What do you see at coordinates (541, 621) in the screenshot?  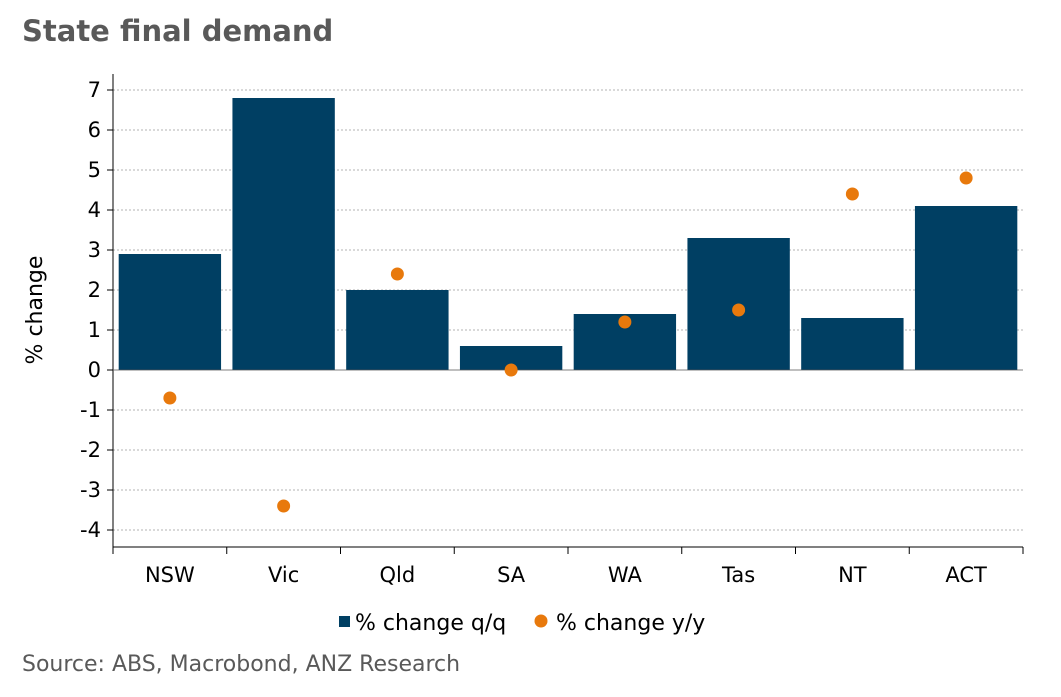 I see `legend-dot-swatch` at bounding box center [541, 621].